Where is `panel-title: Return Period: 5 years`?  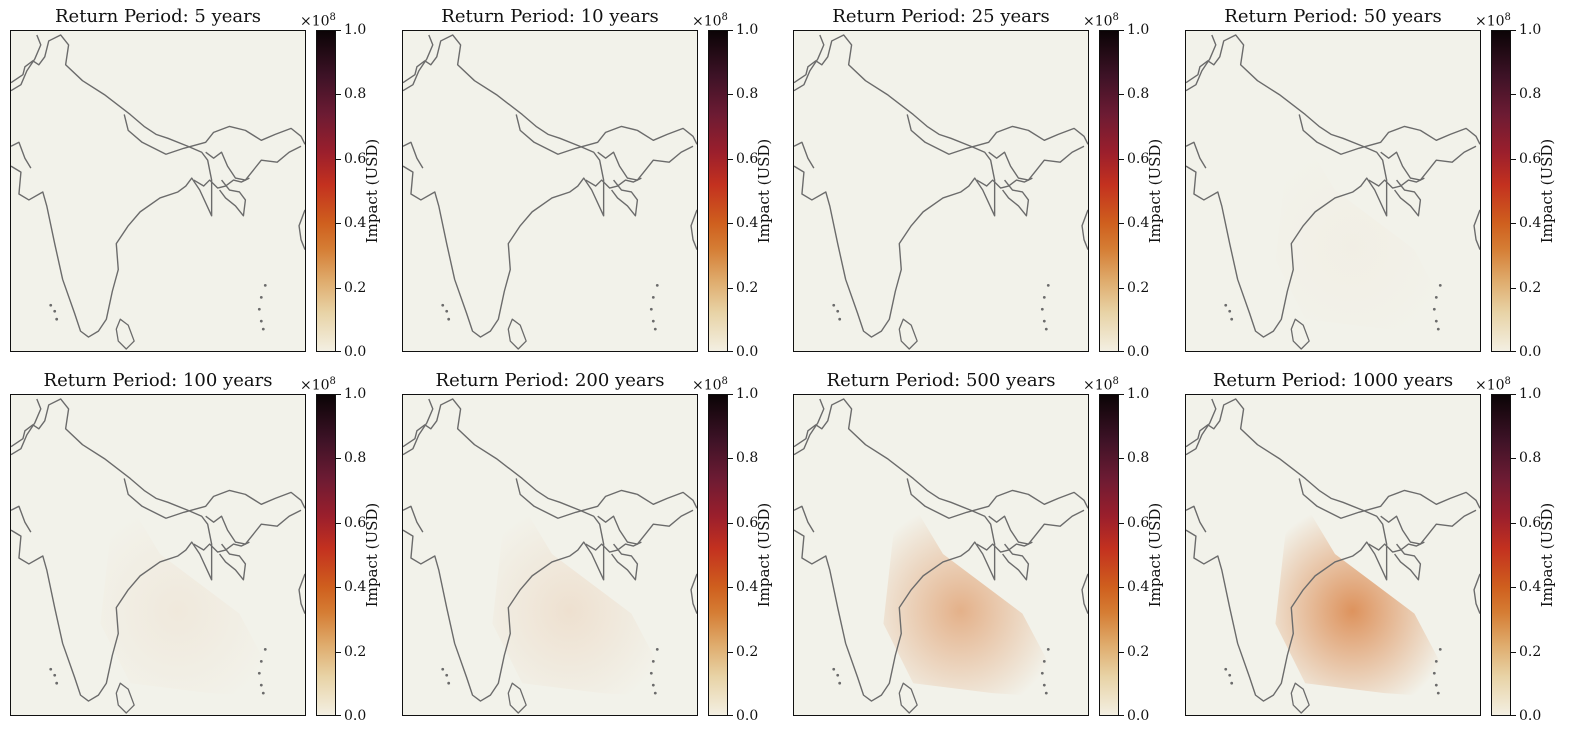
panel-title: Return Period: 5 years is located at coordinates (158, 16).